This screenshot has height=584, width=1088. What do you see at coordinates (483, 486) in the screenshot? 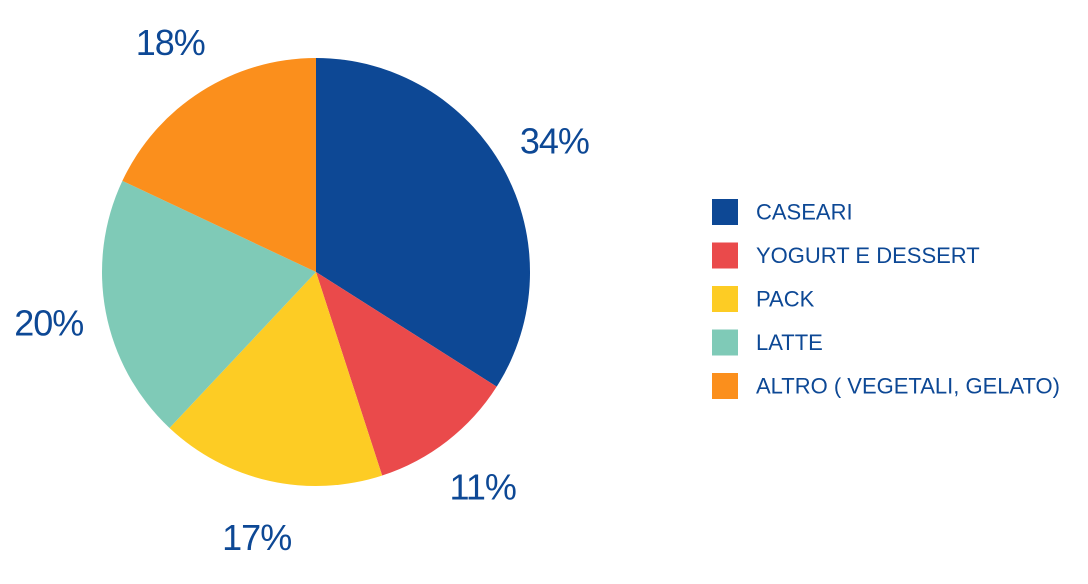
I see `data-label-yogurt-e-dessert: 11%` at bounding box center [483, 486].